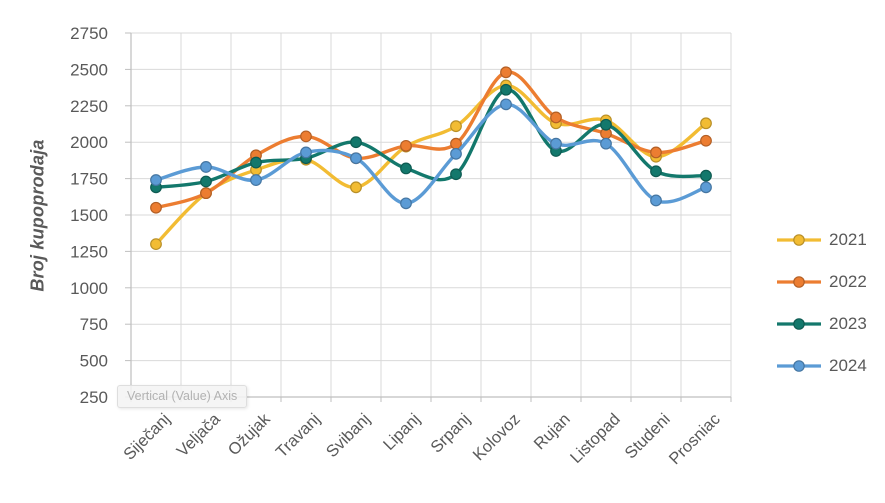 Image resolution: width=885 pixels, height=503 pixels. I want to click on x-tick-label: Ožujak, so click(250, 435).